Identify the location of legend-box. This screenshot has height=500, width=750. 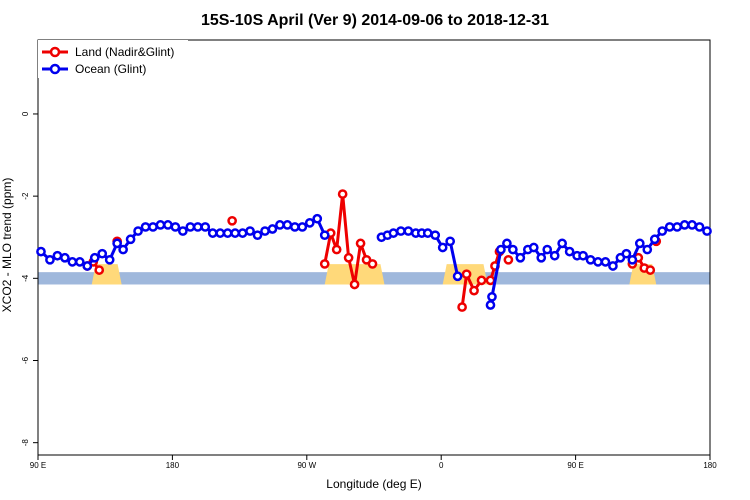
(113, 59).